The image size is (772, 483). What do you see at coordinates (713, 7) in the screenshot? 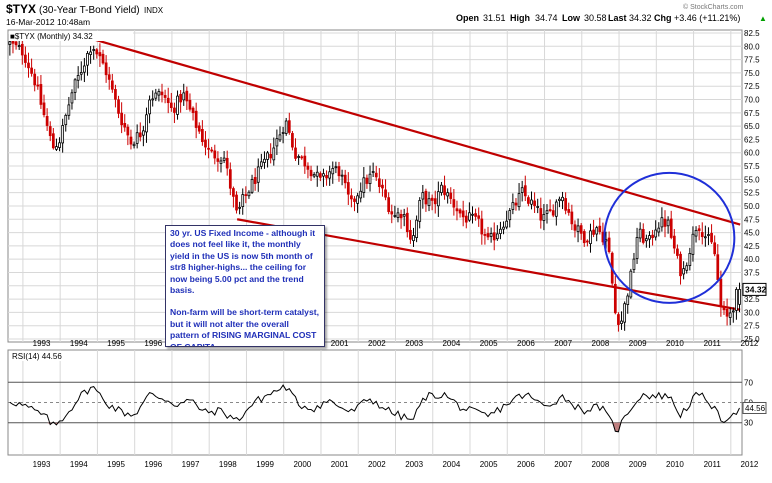
I see `watermark: © StockCharts.com` at bounding box center [713, 7].